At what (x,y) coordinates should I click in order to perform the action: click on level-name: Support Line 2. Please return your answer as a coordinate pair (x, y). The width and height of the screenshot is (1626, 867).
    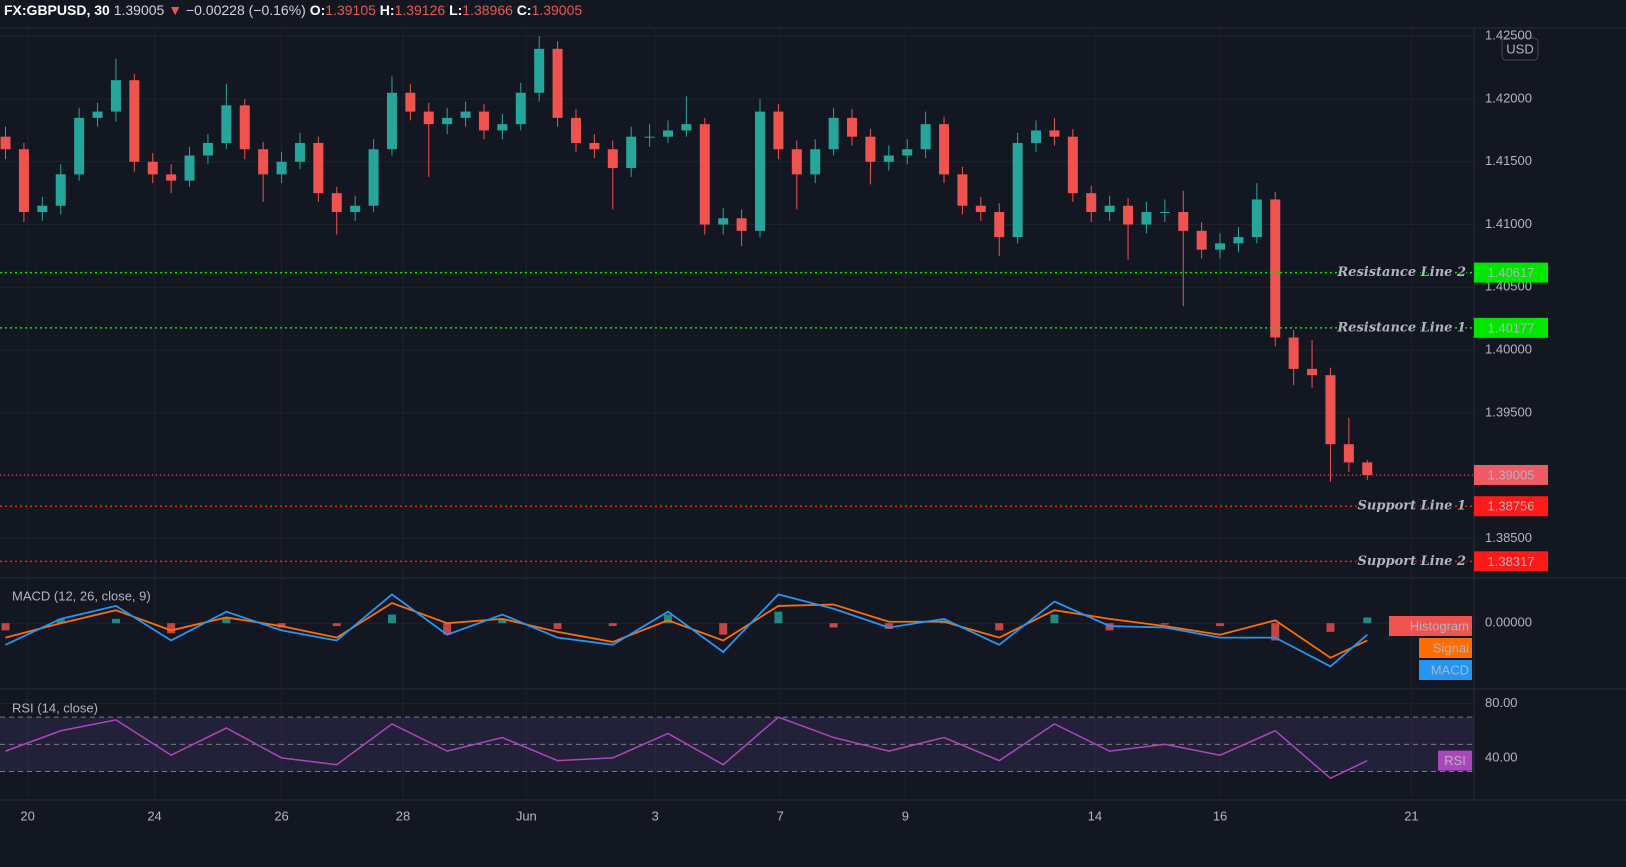
    Looking at the image, I should click on (1412, 561).